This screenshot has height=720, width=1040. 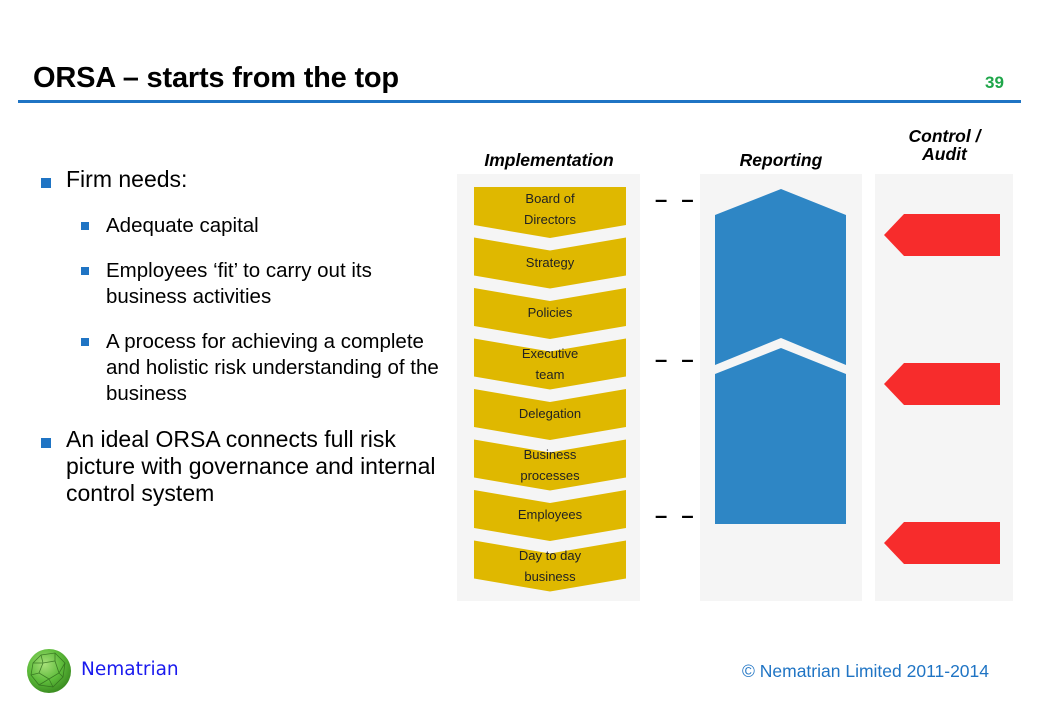 I want to click on implementation-step-label: Business processes, so click(x=550, y=464).